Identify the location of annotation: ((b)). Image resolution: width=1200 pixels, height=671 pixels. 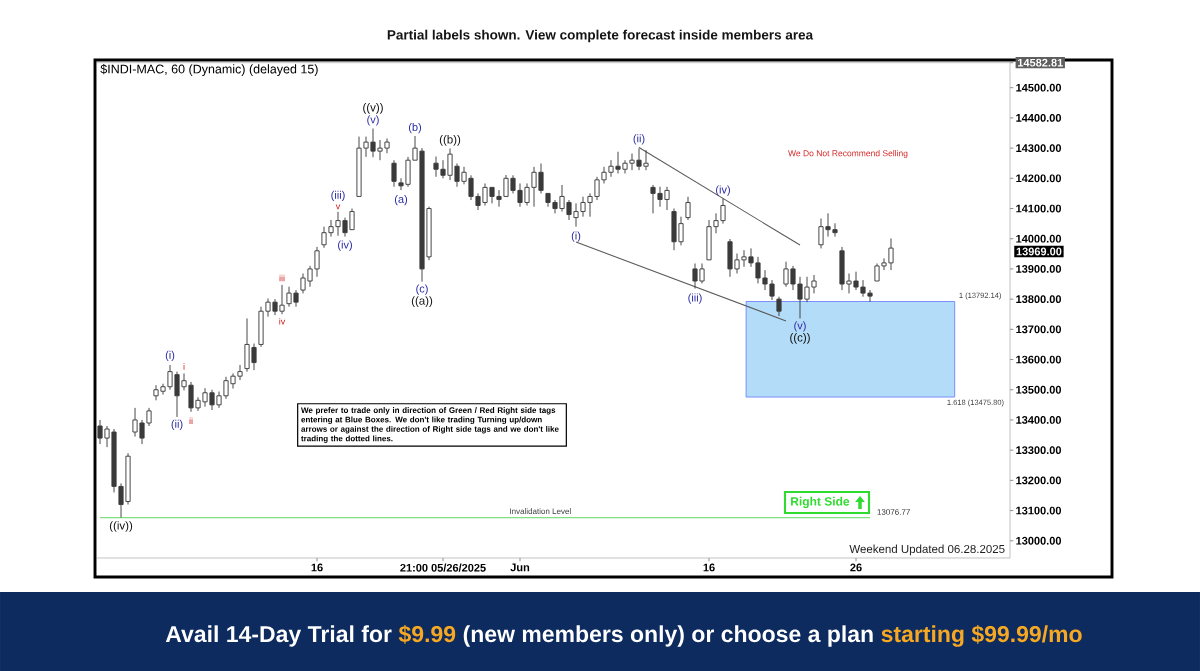
(450, 140).